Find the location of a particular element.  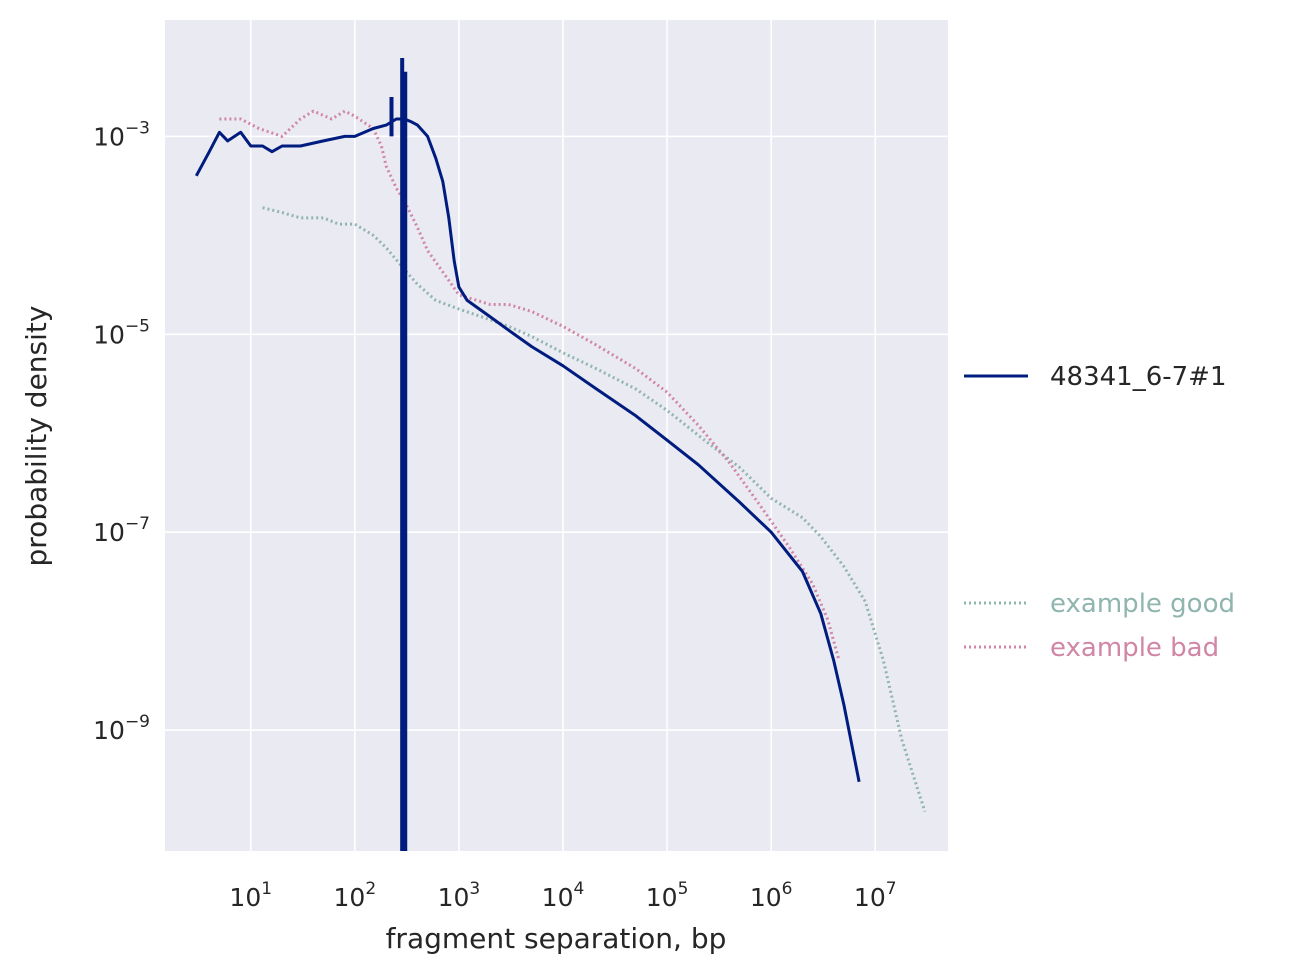

x-tick-label: 10¹ is located at coordinates (250, 895).